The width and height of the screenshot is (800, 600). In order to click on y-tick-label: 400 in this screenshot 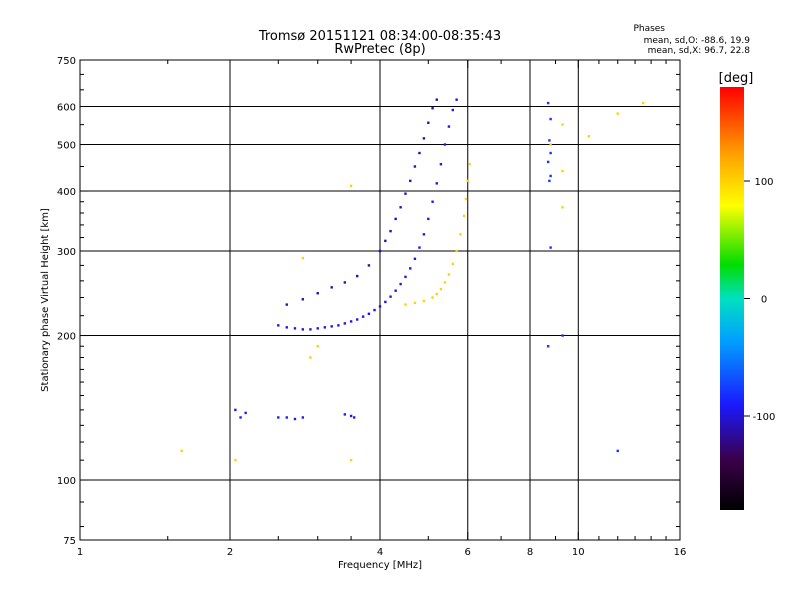, I will do `click(66, 192)`.